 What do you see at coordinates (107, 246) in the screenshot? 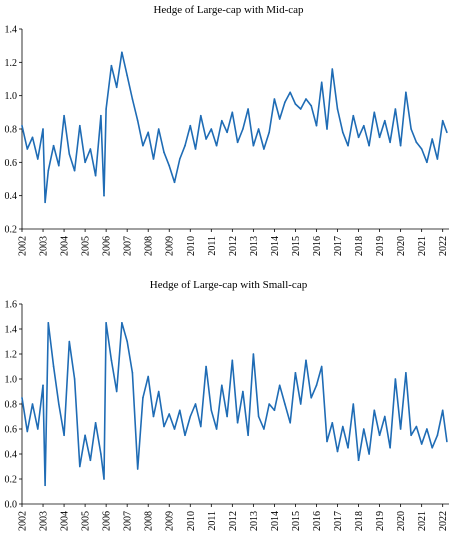
I see `x-tick-label: 2006` at bounding box center [107, 246].